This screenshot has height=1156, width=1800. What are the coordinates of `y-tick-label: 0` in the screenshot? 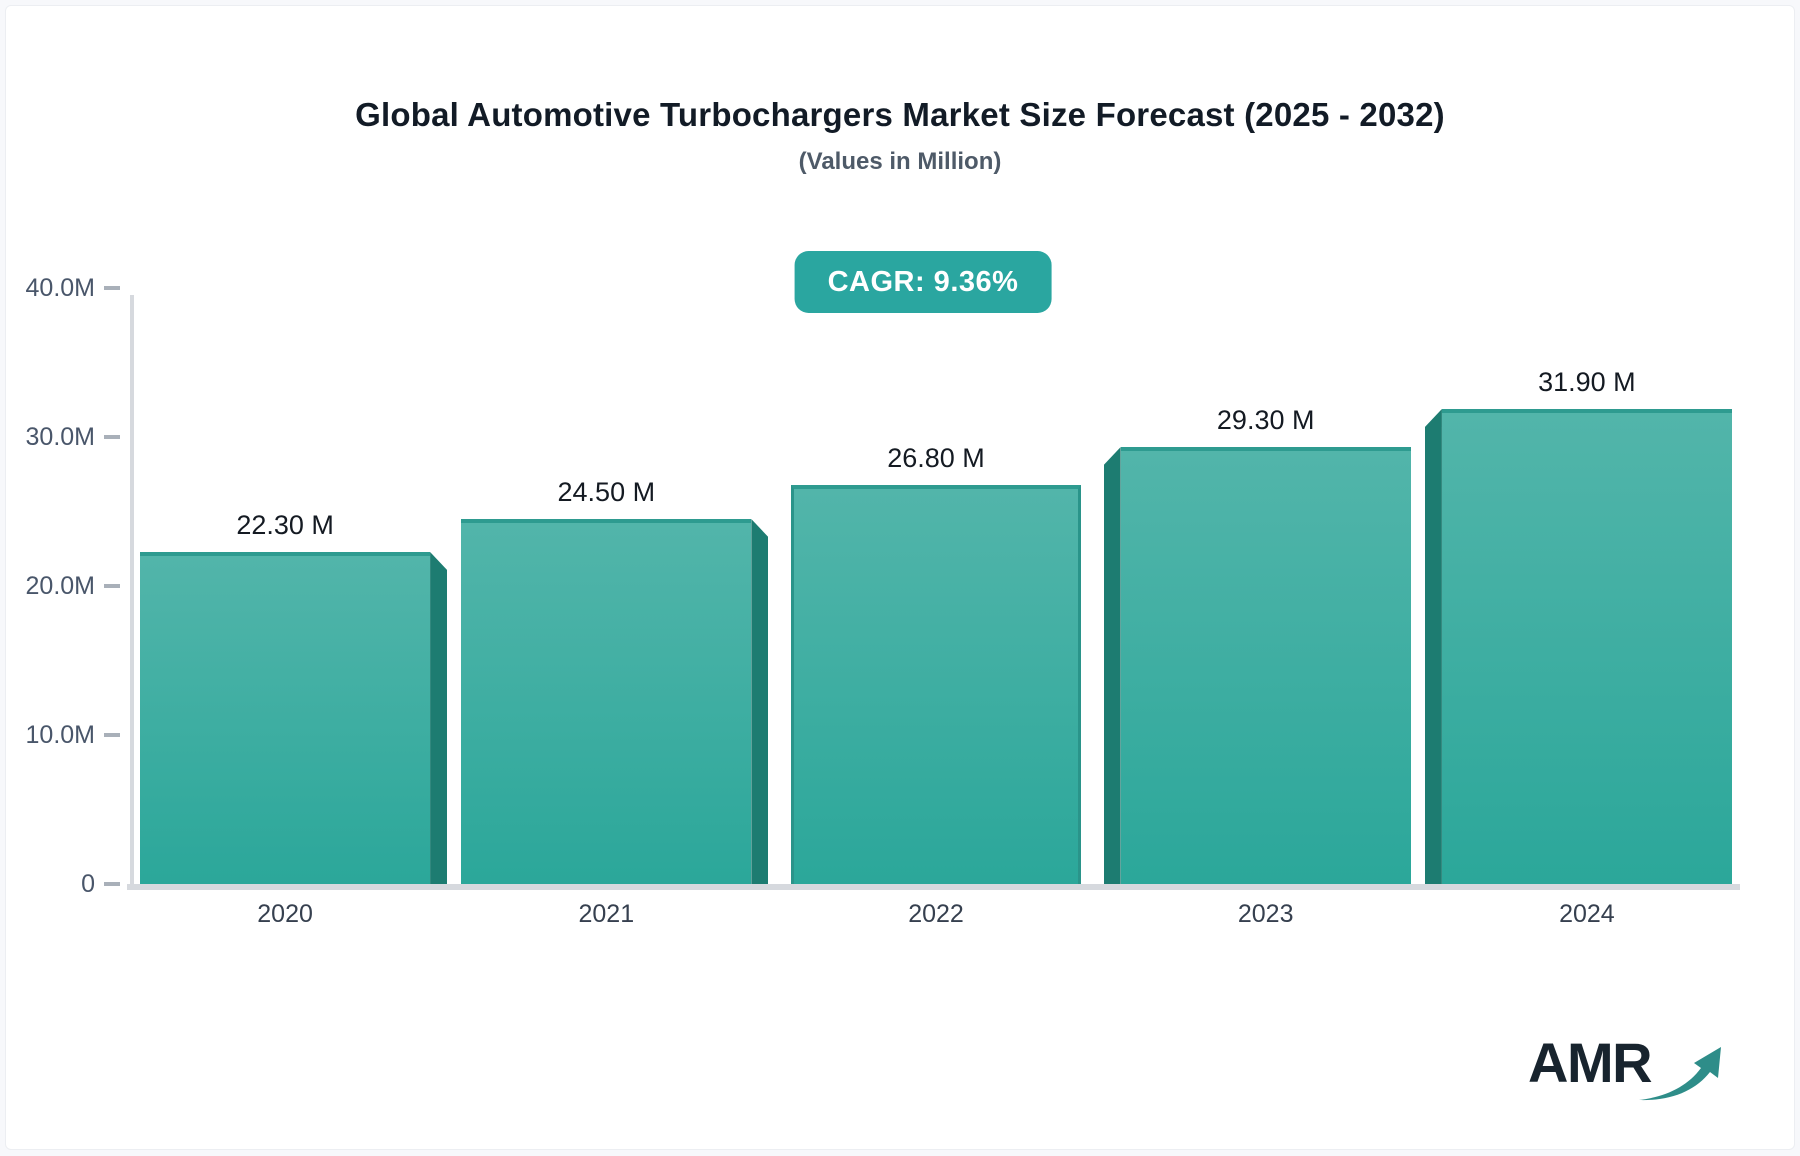 It's located at (88, 884).